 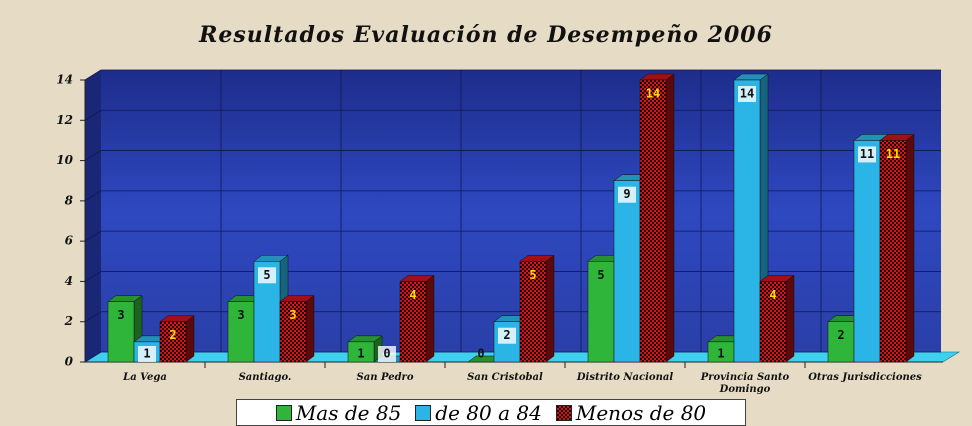 I want to click on legend: Mas de 85 de 80 a 84 Menos de 80, so click(x=491, y=412).